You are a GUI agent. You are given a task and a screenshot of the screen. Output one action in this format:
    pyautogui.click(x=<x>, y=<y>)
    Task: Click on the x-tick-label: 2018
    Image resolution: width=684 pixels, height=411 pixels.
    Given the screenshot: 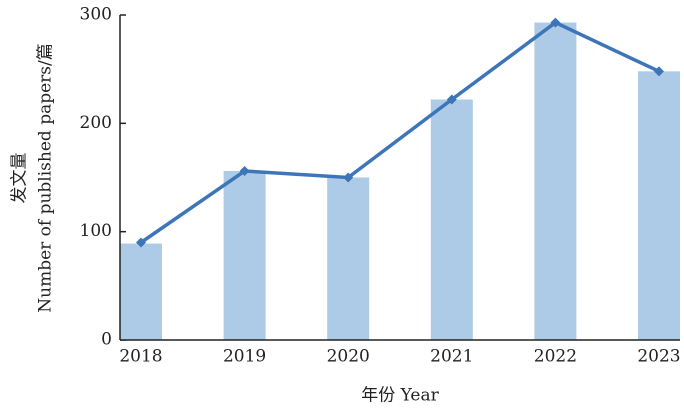 What is the action you would take?
    pyautogui.click(x=140, y=357)
    